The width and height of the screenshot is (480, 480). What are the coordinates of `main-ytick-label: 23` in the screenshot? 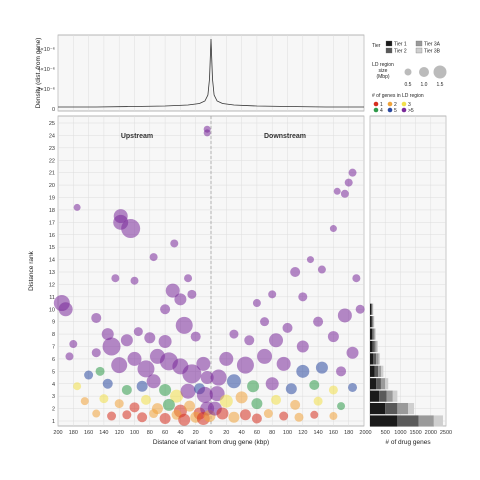 It's located at (52, 149).